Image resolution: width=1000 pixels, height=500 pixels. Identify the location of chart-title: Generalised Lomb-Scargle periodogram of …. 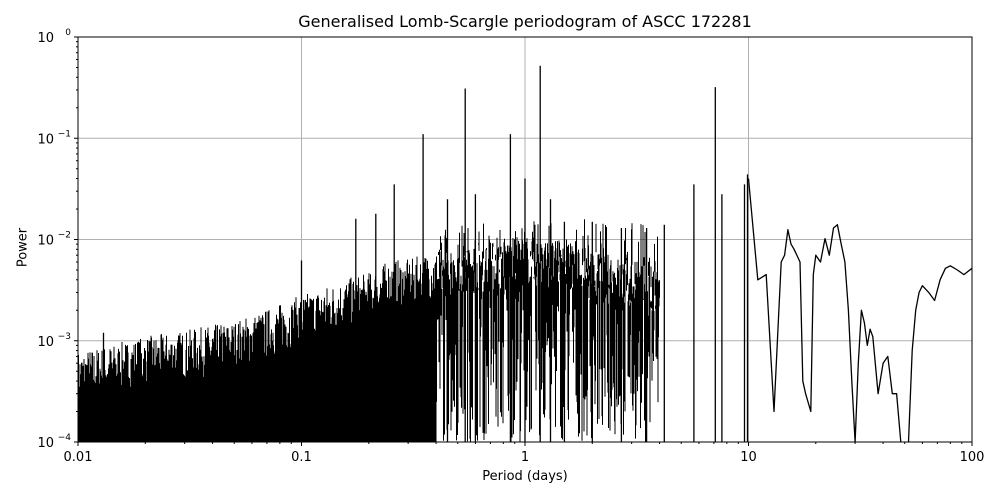
(525, 21).